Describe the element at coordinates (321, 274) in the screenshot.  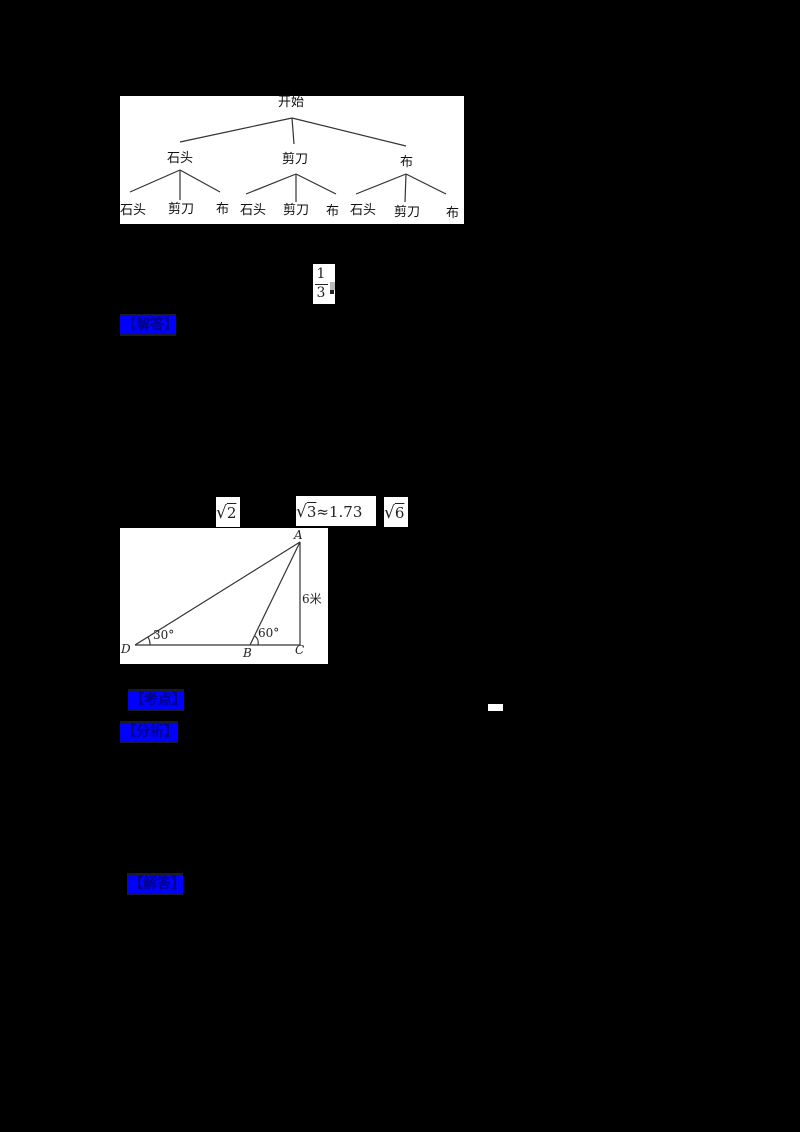
I see `fraction-numerator: 1` at that location.